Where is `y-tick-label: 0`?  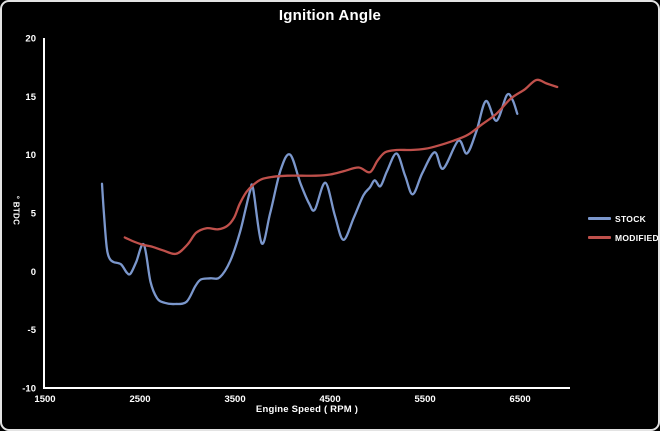 y-tick-label: 0 is located at coordinates (33, 272).